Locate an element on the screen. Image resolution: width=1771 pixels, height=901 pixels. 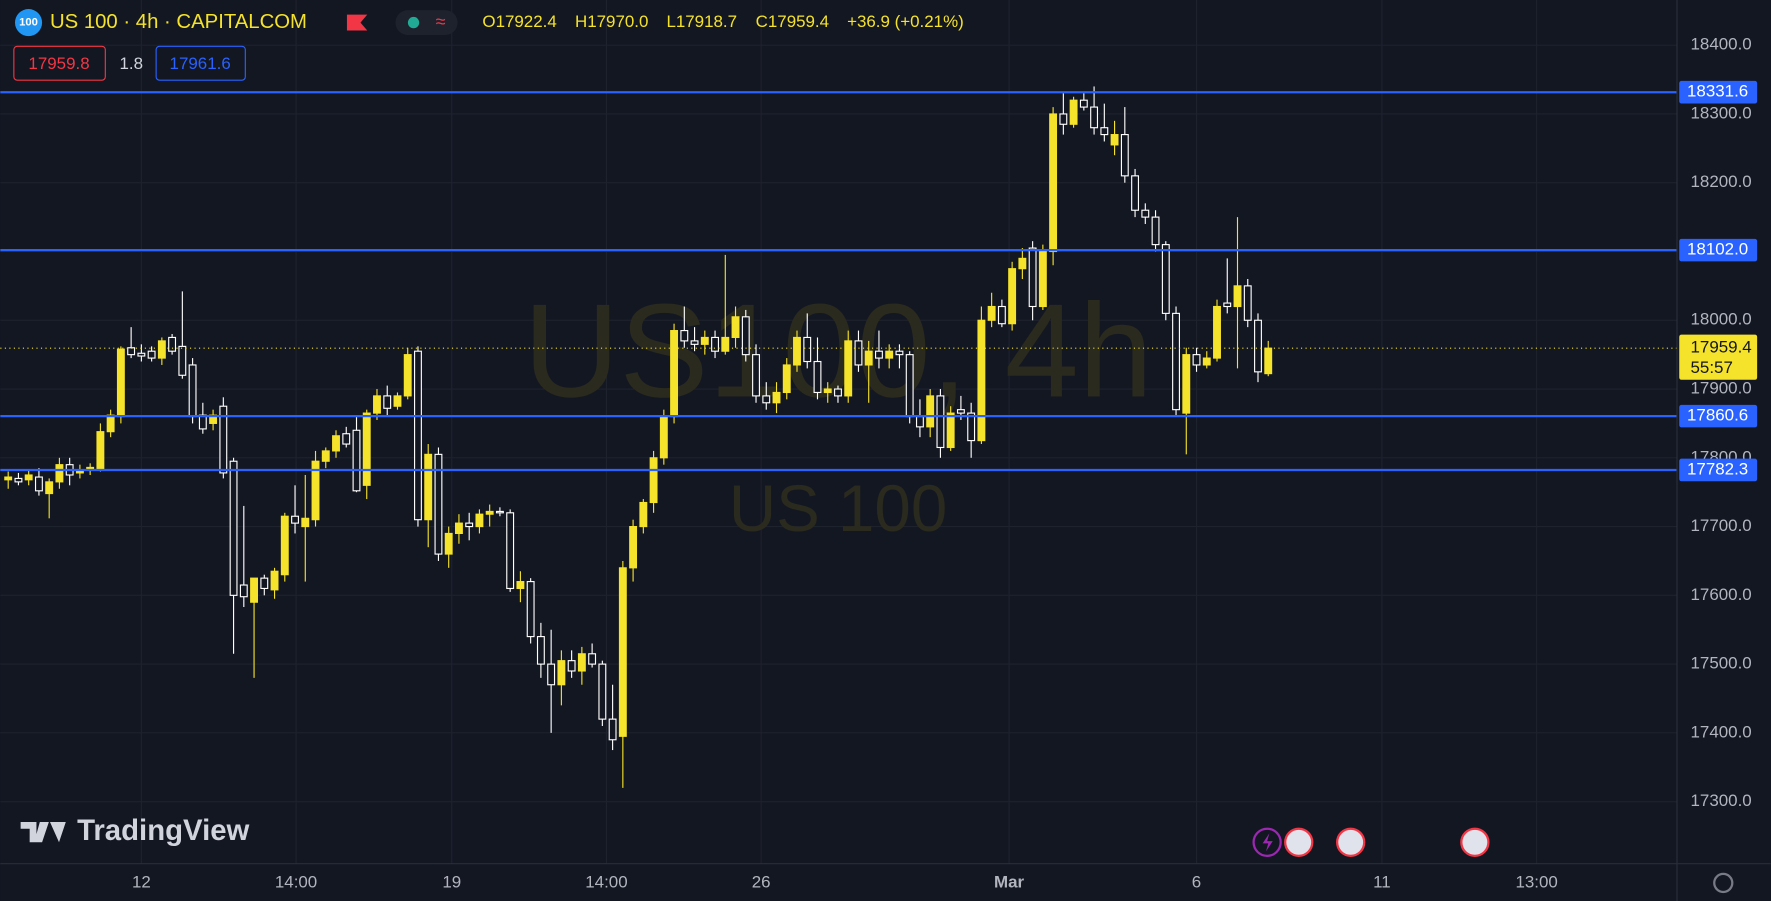
settings-icon is located at coordinates (1723, 883).